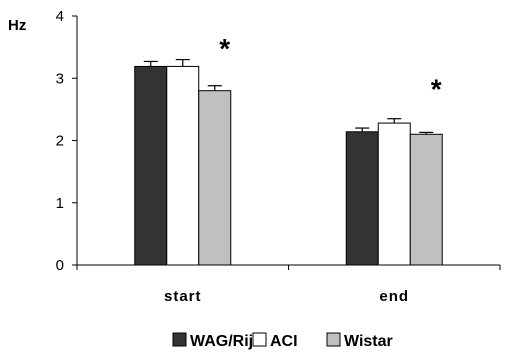  Describe the element at coordinates (60, 265) in the screenshot. I see `y-tick-label: 0` at that location.